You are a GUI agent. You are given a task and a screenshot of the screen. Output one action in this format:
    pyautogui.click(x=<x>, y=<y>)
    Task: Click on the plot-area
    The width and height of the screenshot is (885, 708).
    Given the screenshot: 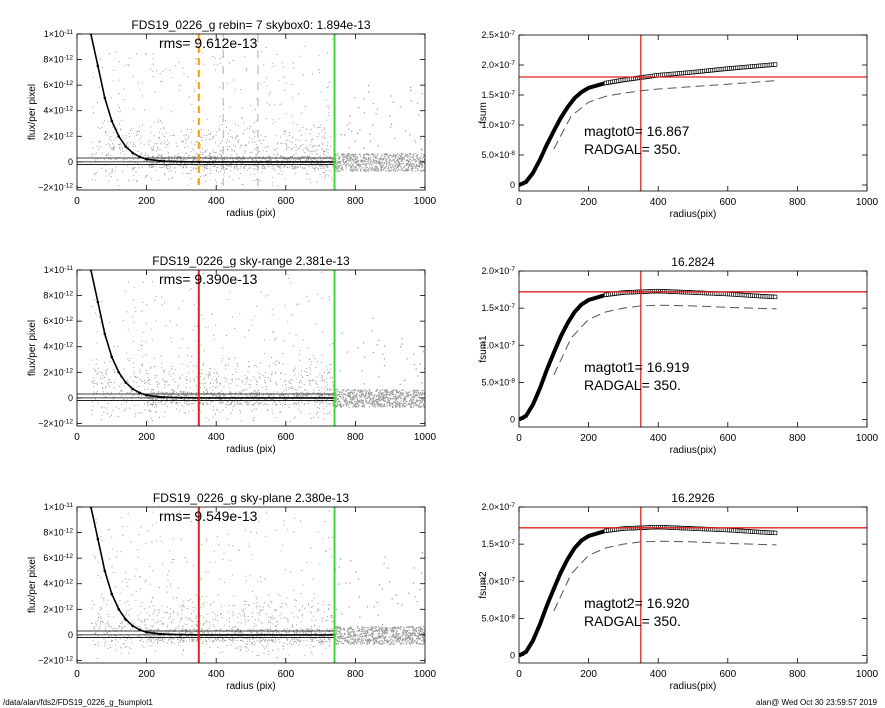 What is the action you would take?
    pyautogui.click(x=693, y=349)
    